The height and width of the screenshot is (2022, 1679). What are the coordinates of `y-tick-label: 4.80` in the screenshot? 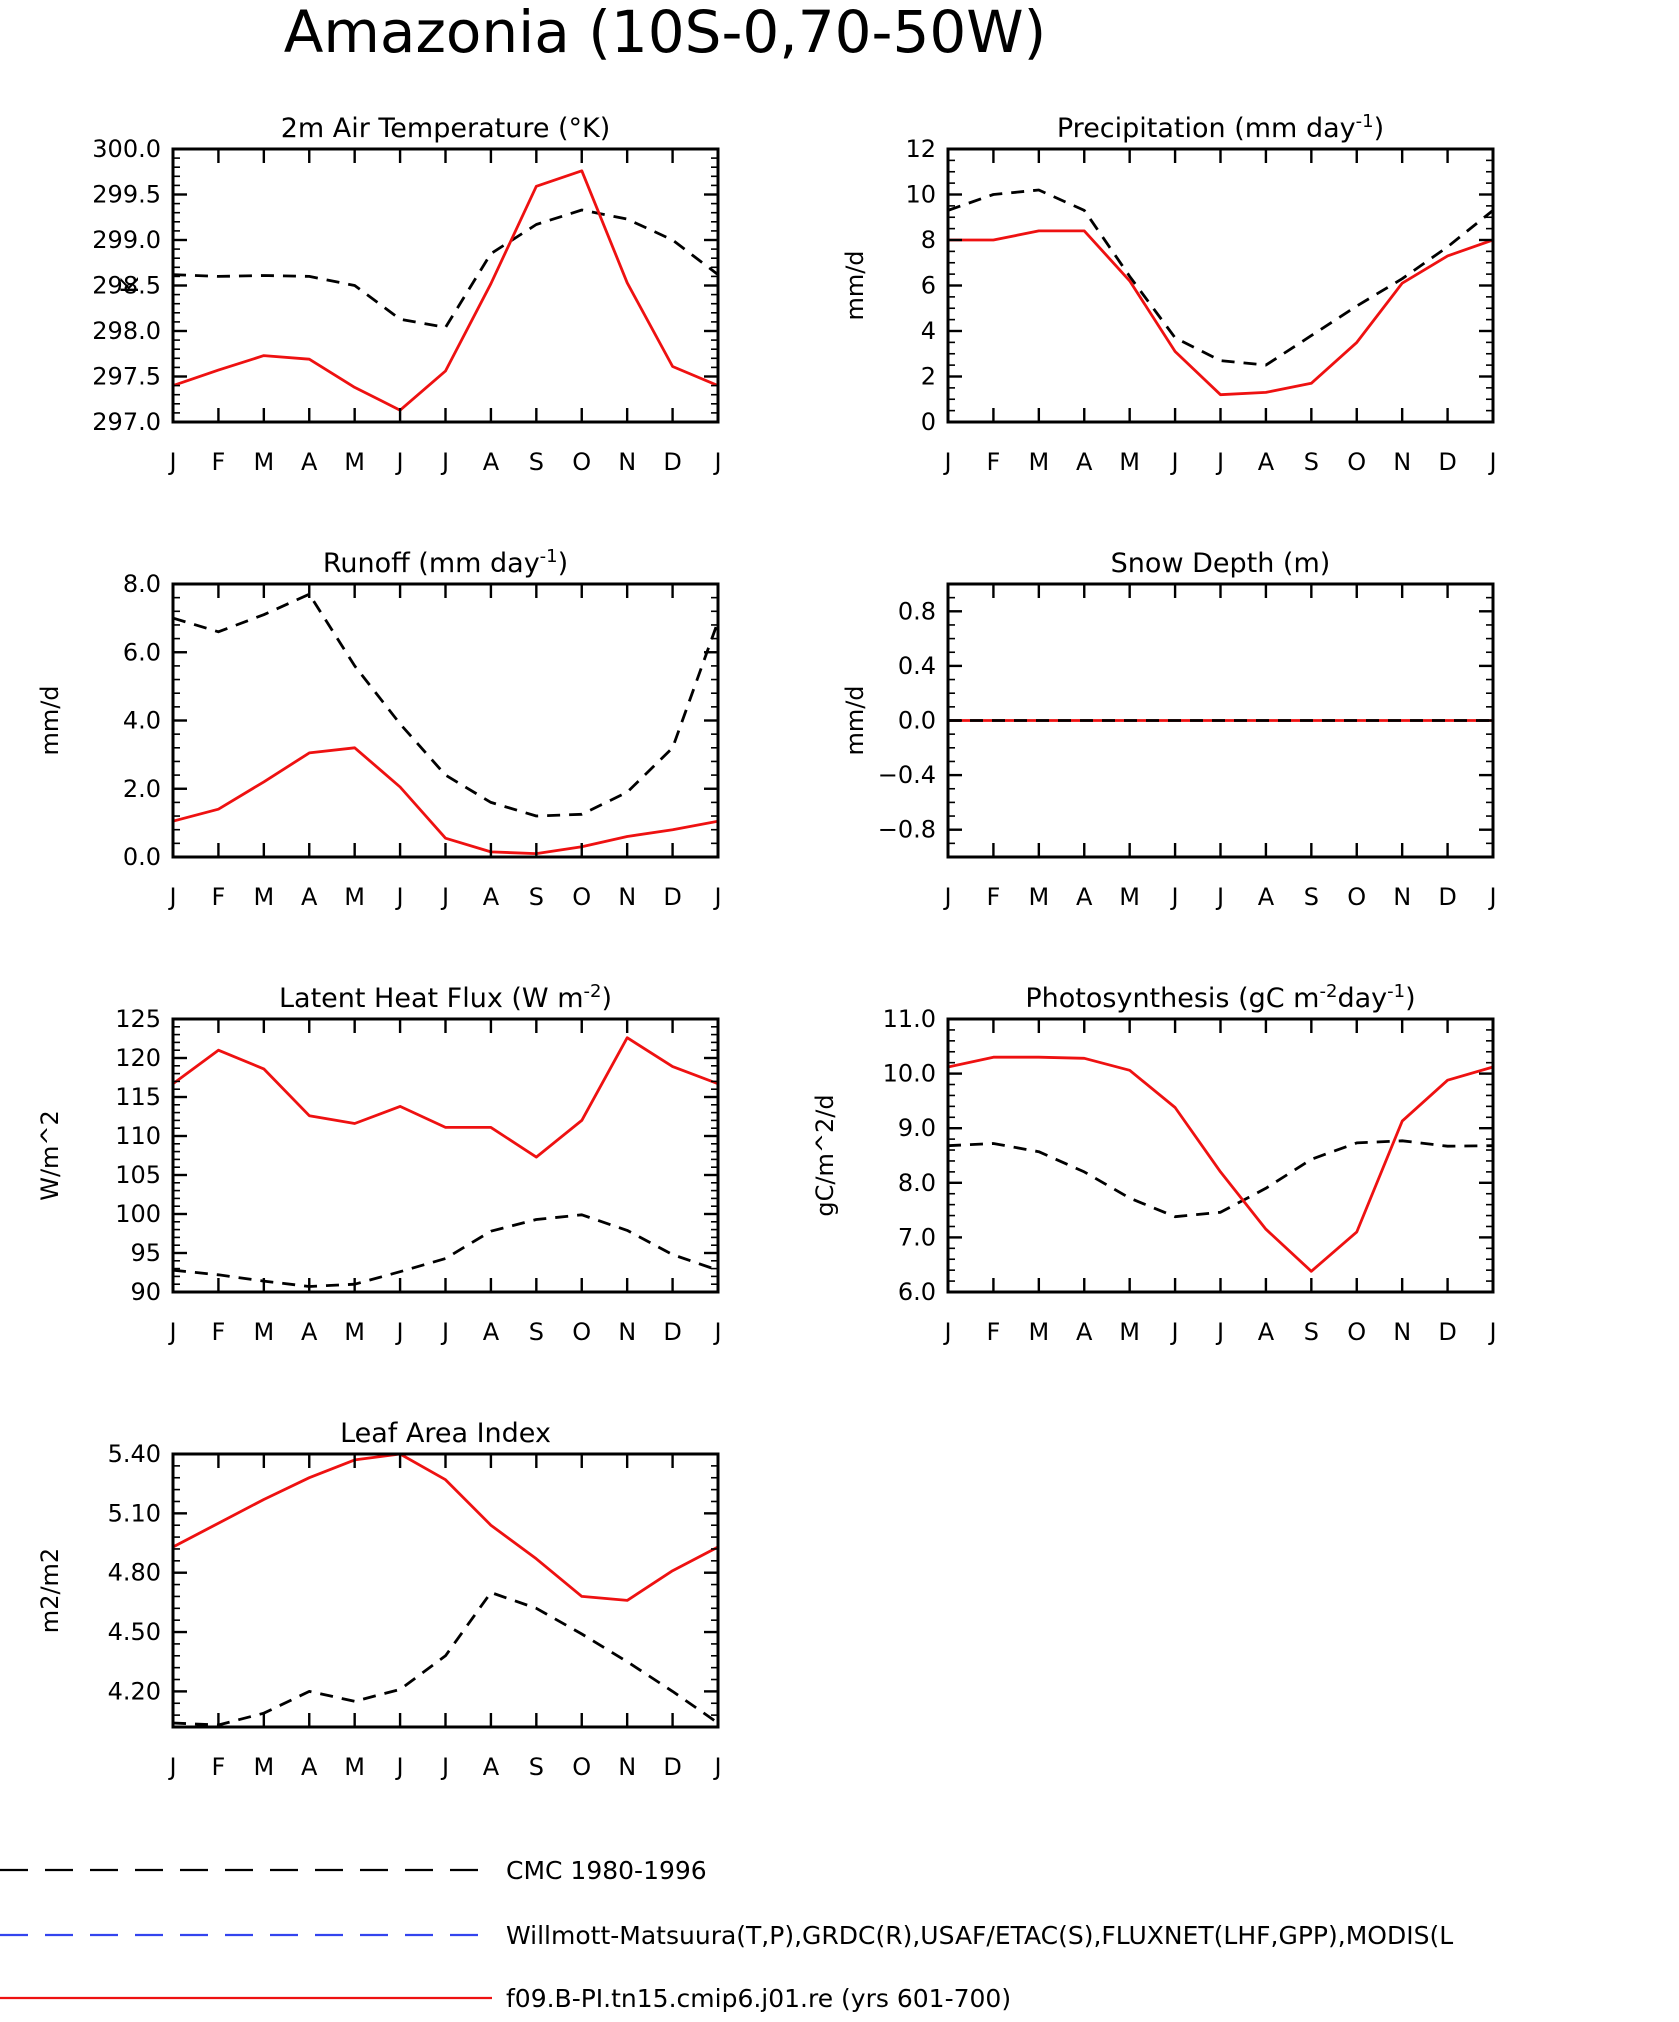 It's located at (134, 1573).